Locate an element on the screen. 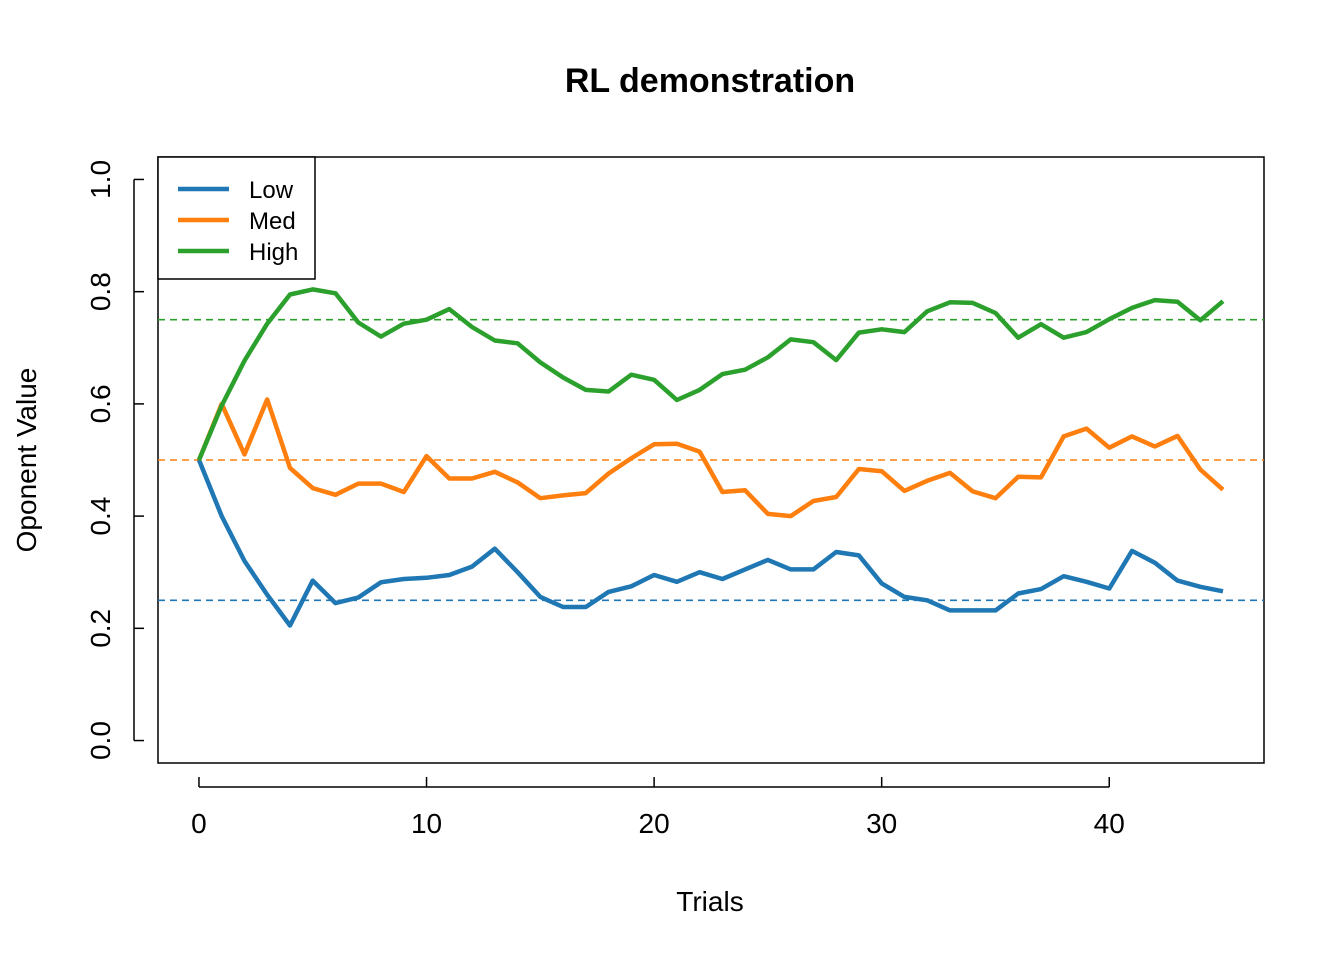 Image resolution: width=1344 pixels, height=960 pixels. y-tick-label: 0.0 is located at coordinates (100, 740).